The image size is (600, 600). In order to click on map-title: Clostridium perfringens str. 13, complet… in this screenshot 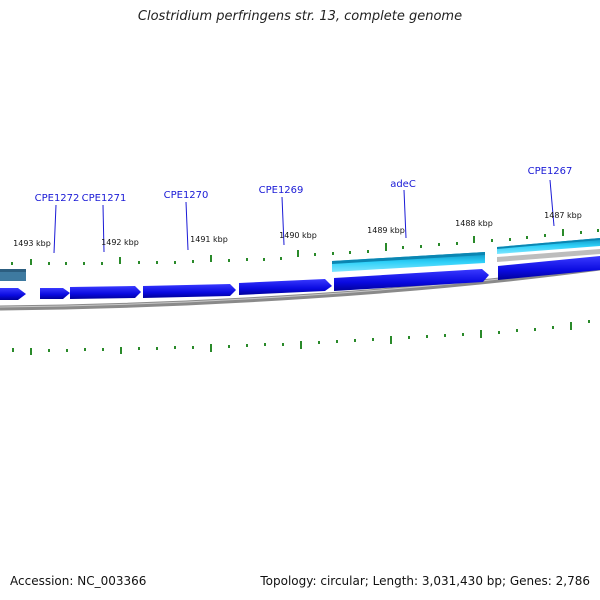, I will do `click(300, 16)`.